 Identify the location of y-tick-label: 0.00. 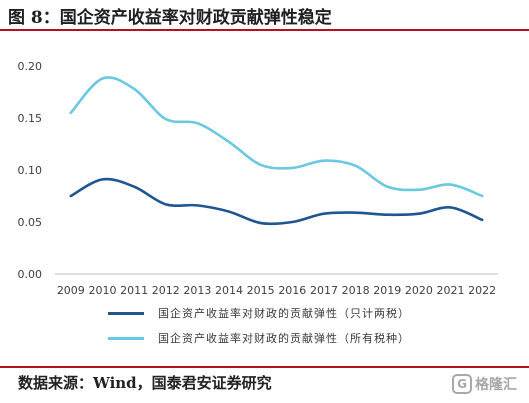
(30, 274).